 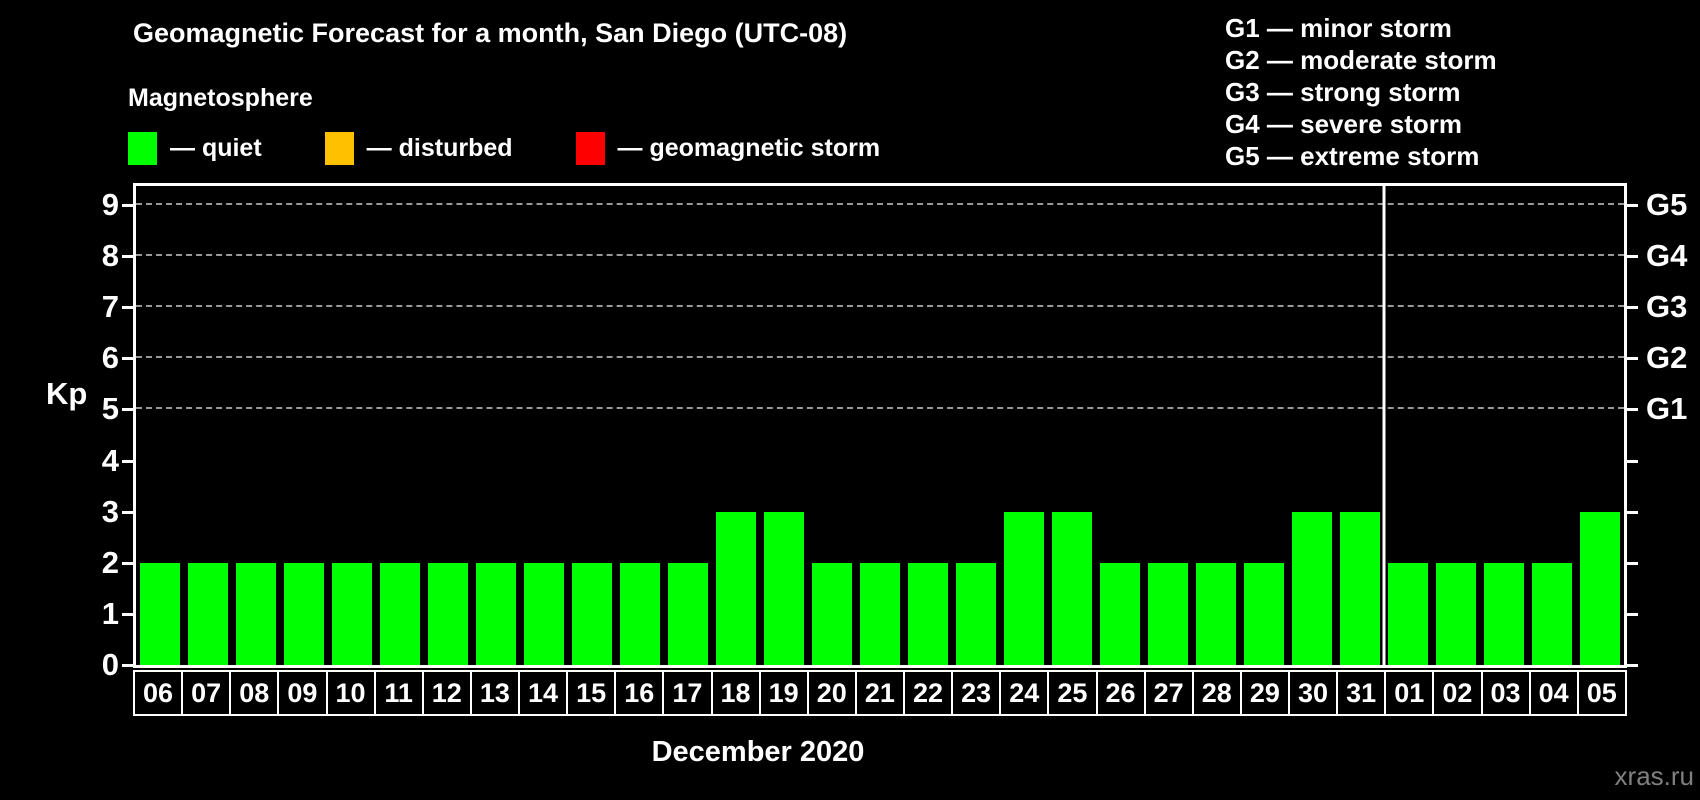 I want to click on magnetosphere-legend-items: — quiet — disturbed — geomagnetic storm, so click(x=504, y=148).